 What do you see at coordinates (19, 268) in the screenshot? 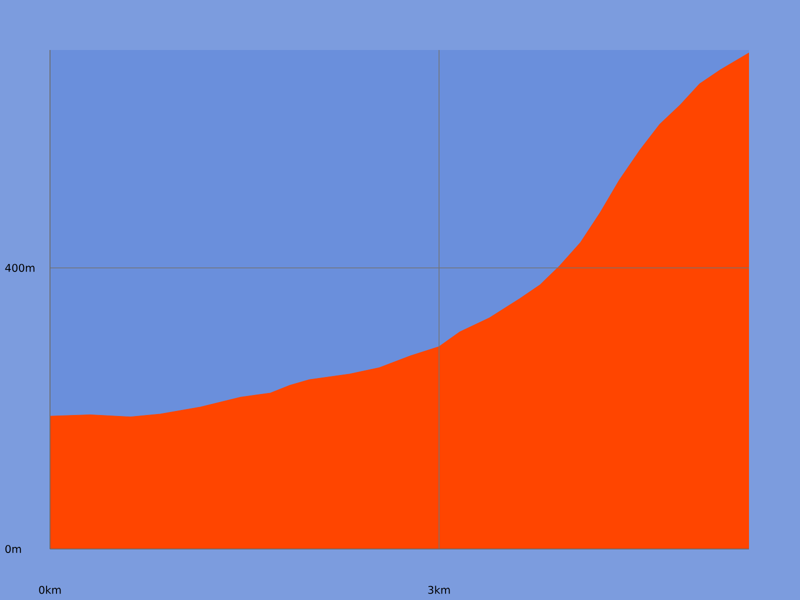
I see `y-tick-label: 400m` at bounding box center [19, 268].